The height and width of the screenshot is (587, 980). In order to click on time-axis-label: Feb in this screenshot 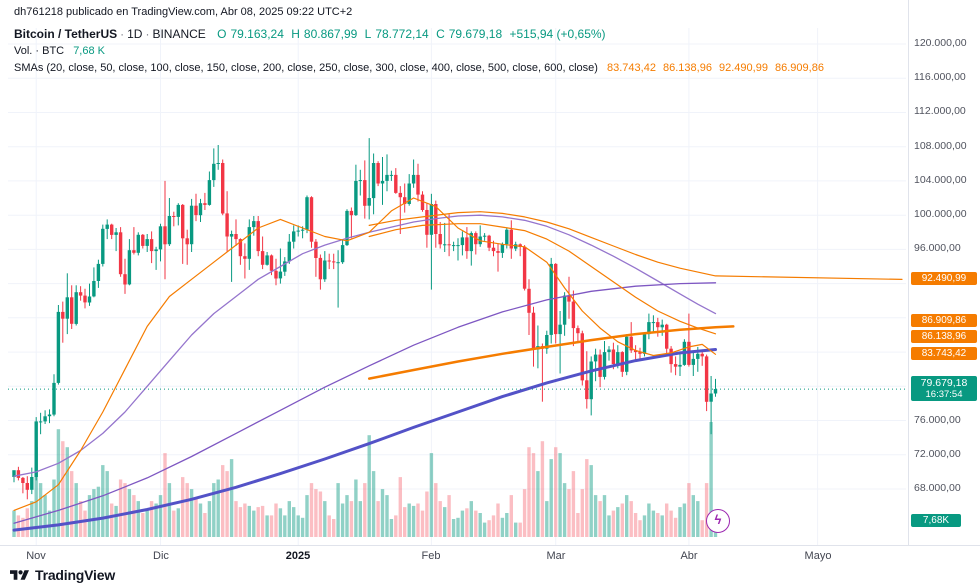, I will do `click(431, 556)`.